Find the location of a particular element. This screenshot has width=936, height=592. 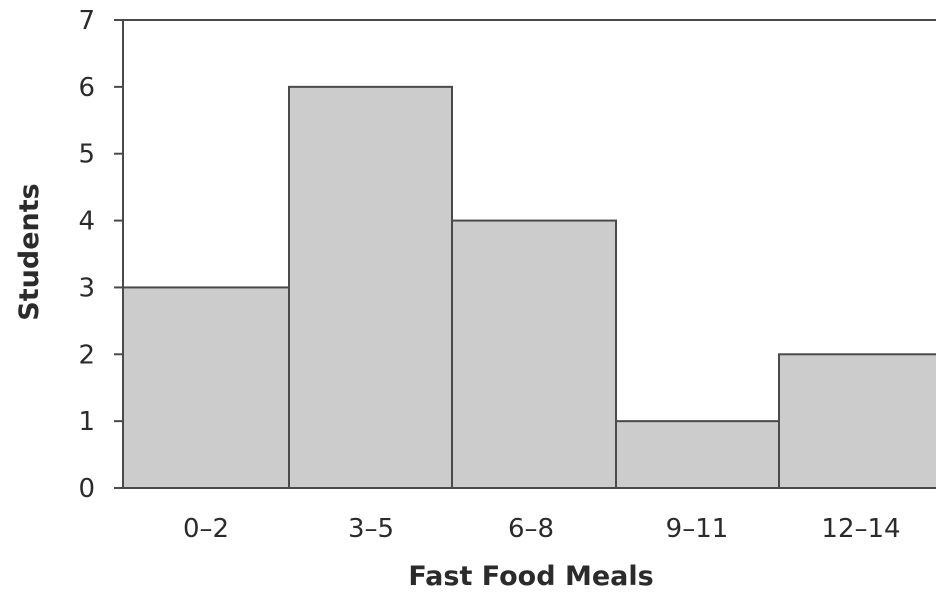

y-tick-label: 2 is located at coordinates (86, 355).